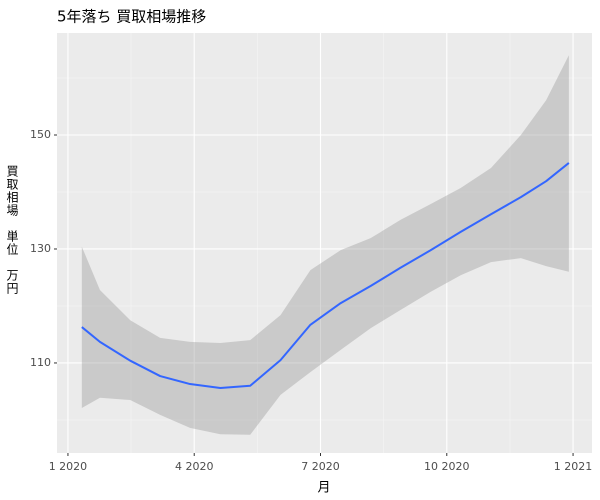  I want to click on x-tick-label: 1 2020, so click(68, 466).